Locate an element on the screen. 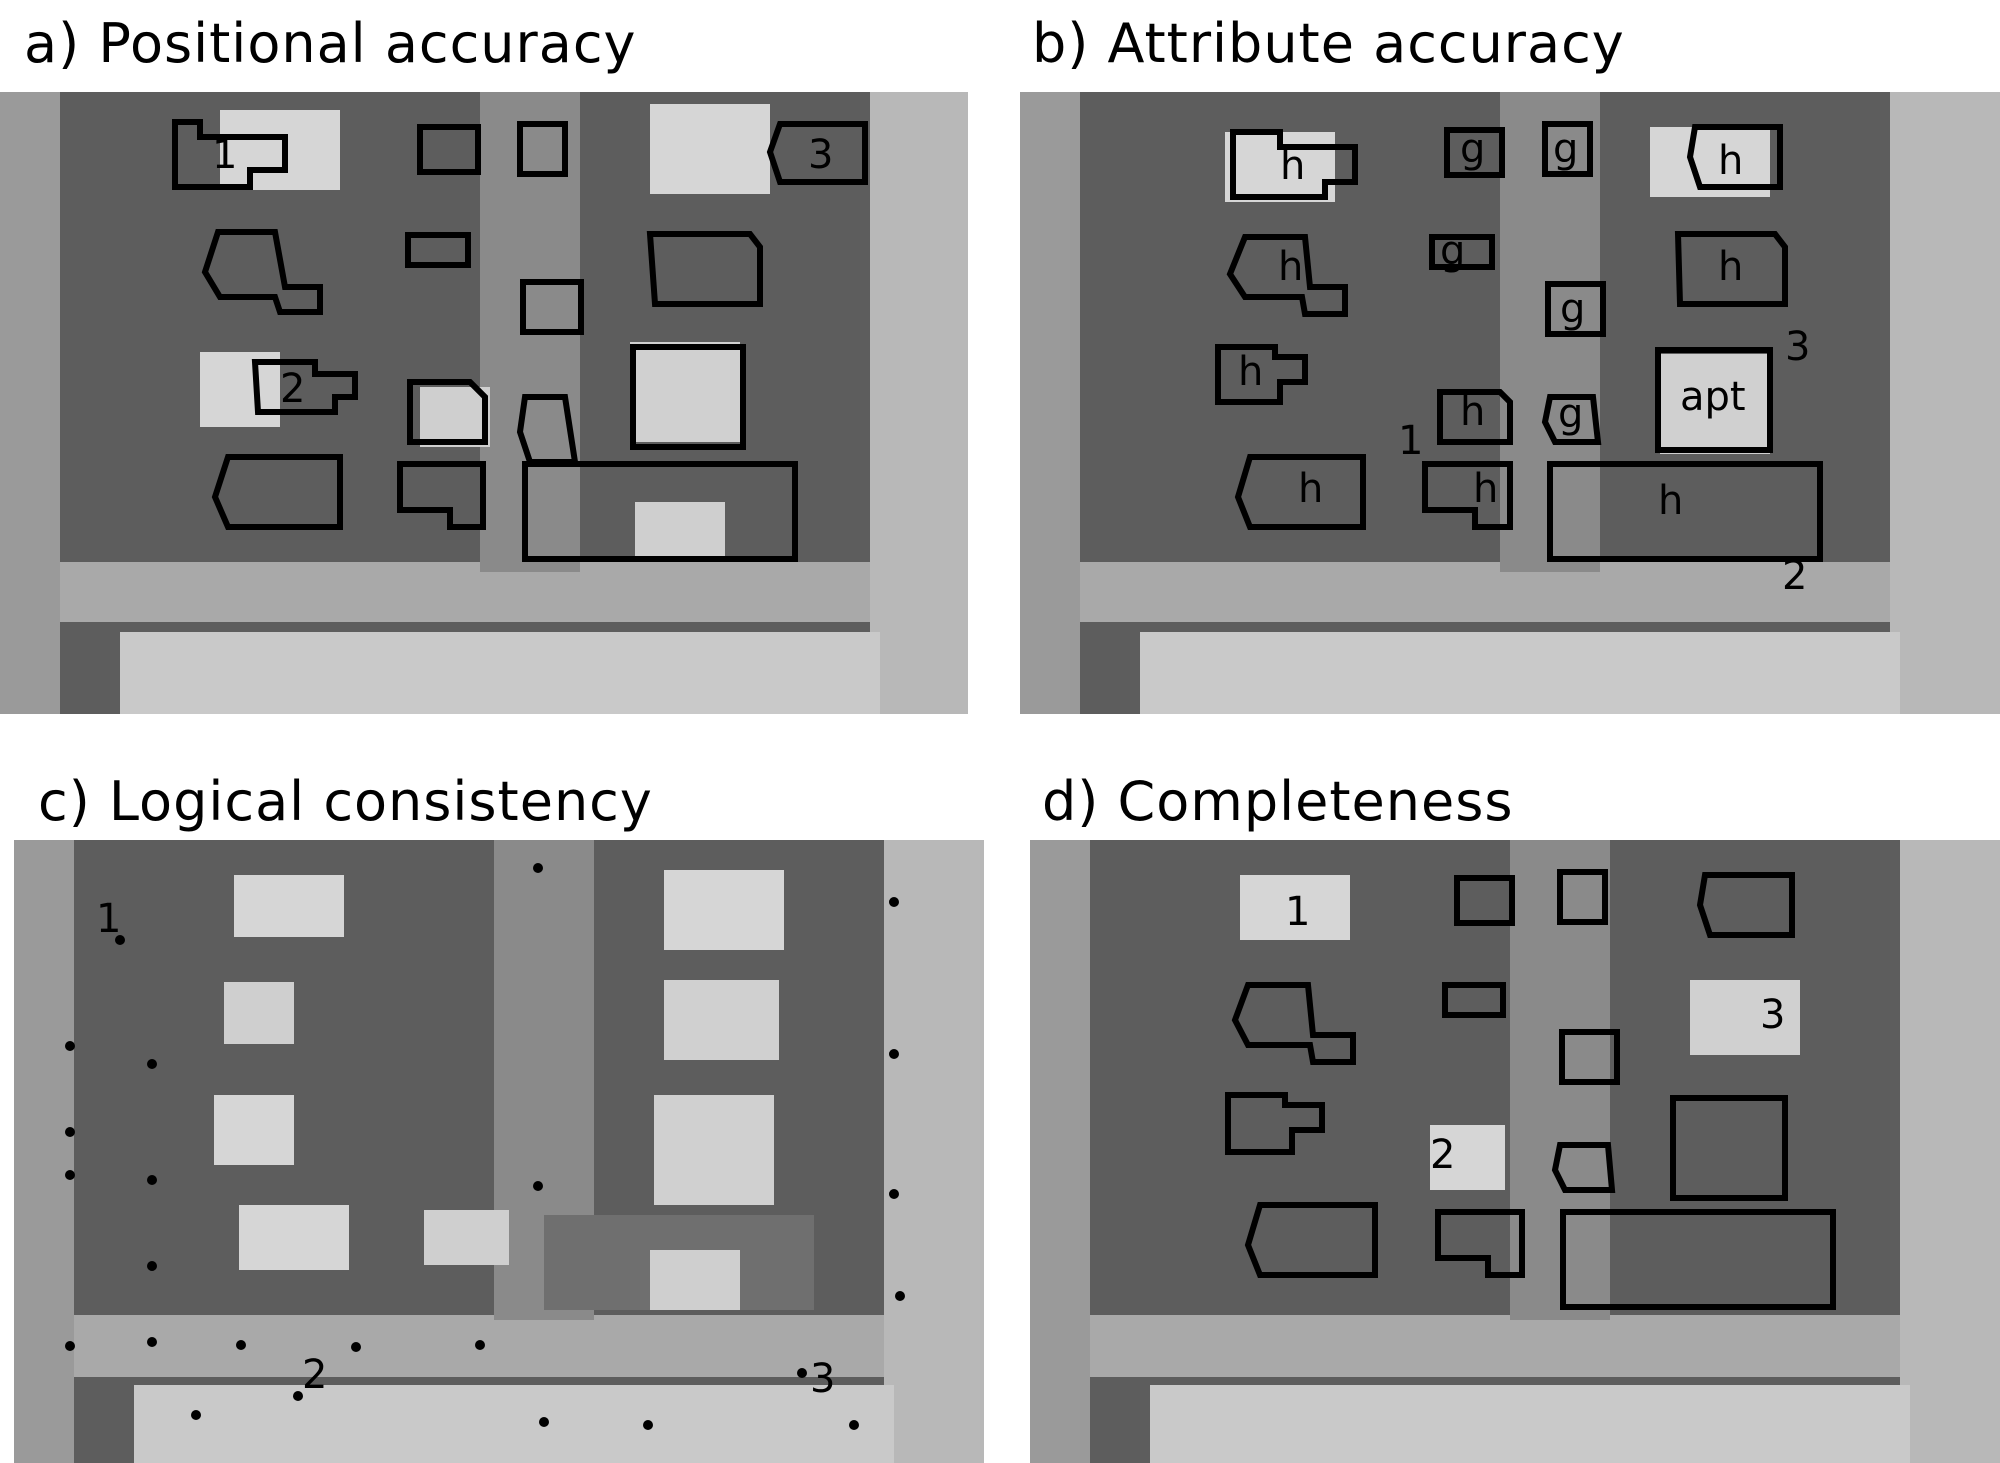  panel-a-label-2: 2 is located at coordinates (292, 389).